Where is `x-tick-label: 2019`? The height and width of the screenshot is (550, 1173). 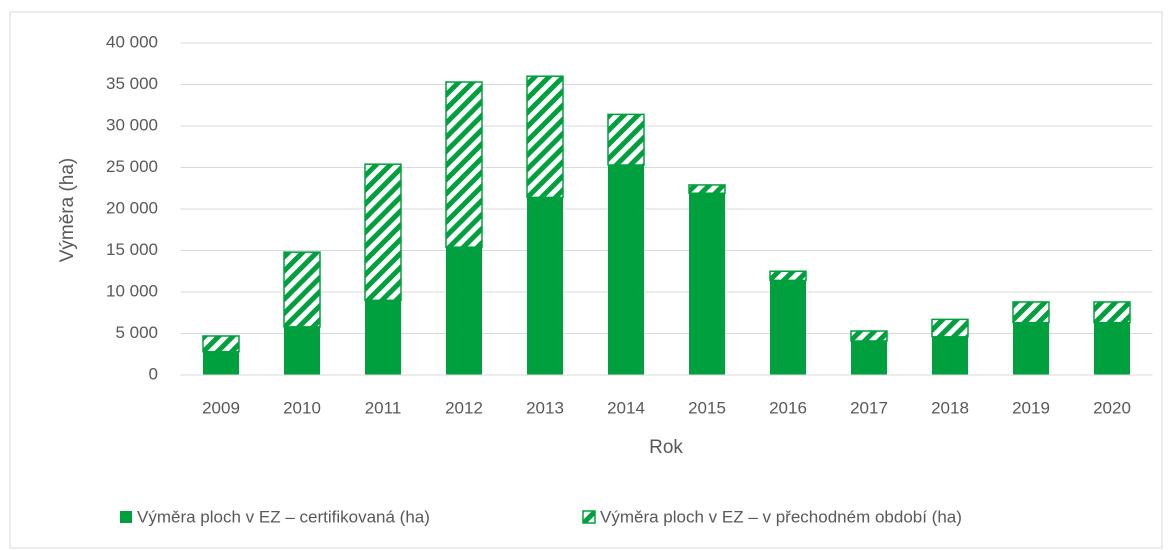 x-tick-label: 2019 is located at coordinates (1031, 407).